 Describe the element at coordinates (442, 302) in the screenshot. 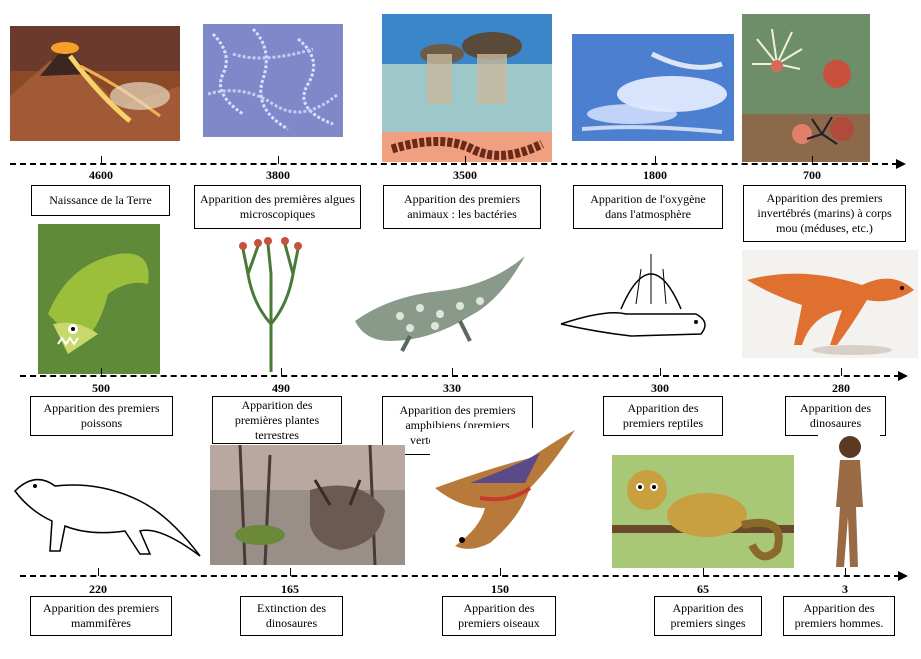

I see `amphibian-icon` at that location.